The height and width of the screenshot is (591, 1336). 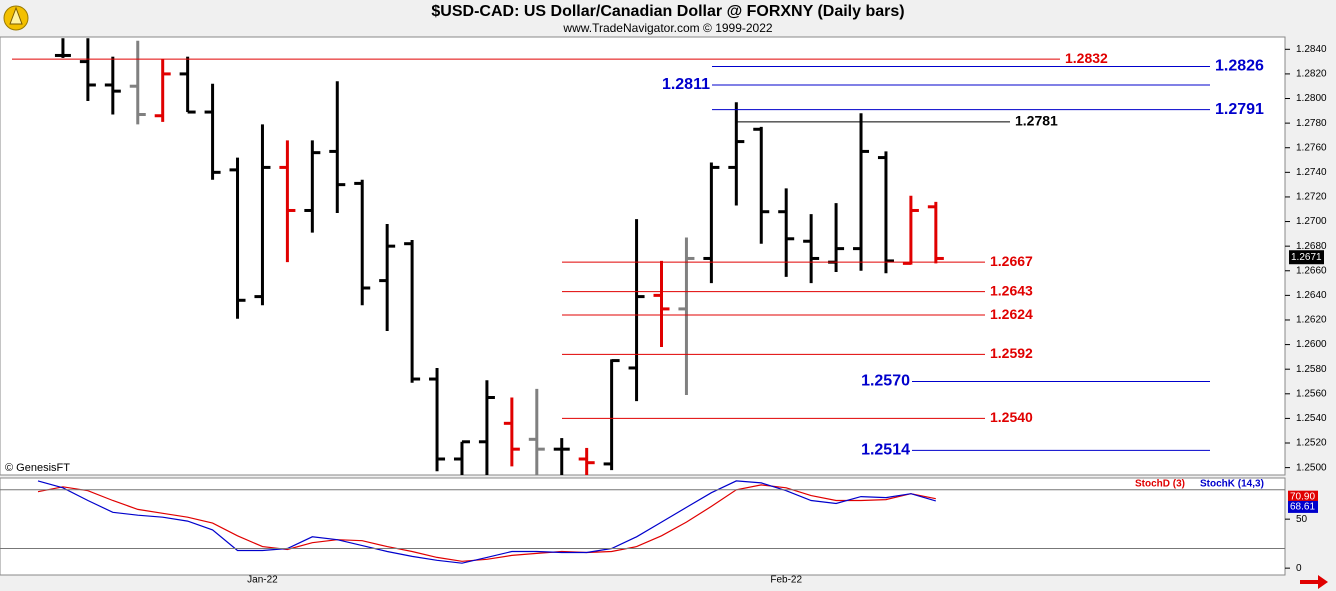 What do you see at coordinates (786, 580) in the screenshot?
I see `x-tick-label: Feb-22` at bounding box center [786, 580].